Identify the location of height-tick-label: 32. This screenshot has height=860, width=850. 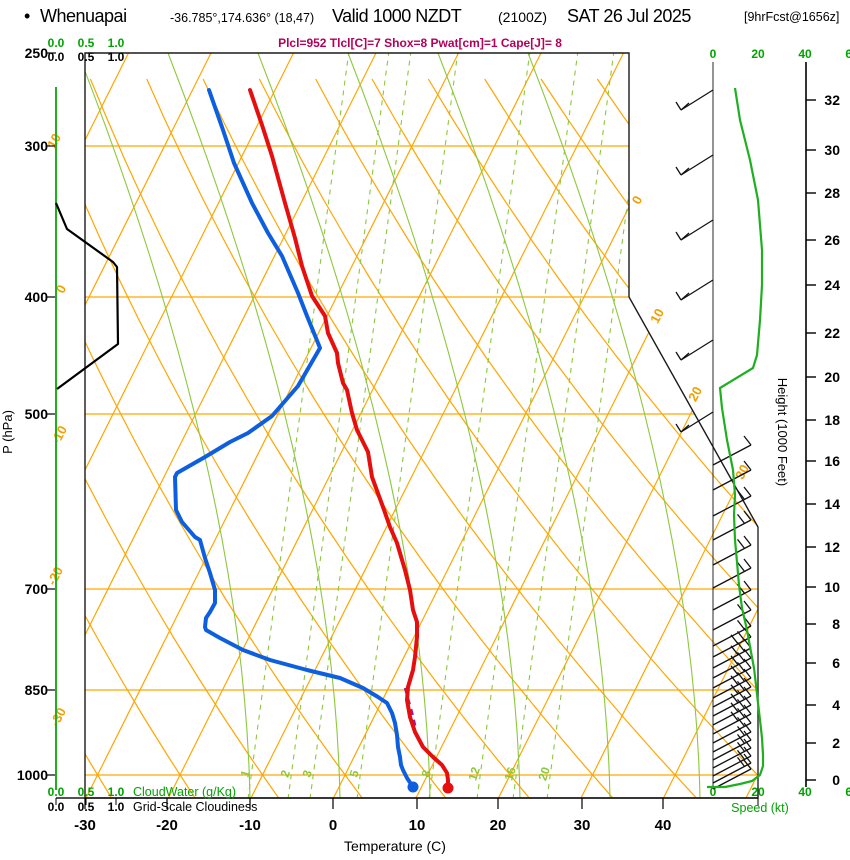
(832, 100).